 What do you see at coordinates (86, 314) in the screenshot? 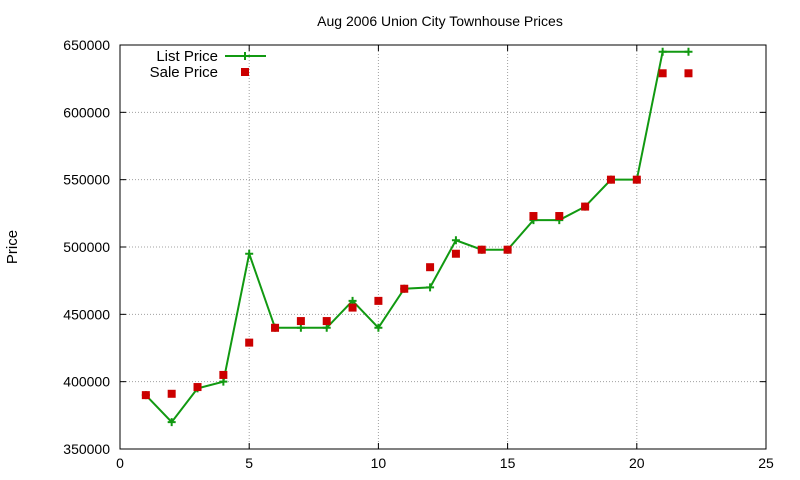
I see `y-tick-label: 450000` at bounding box center [86, 314].